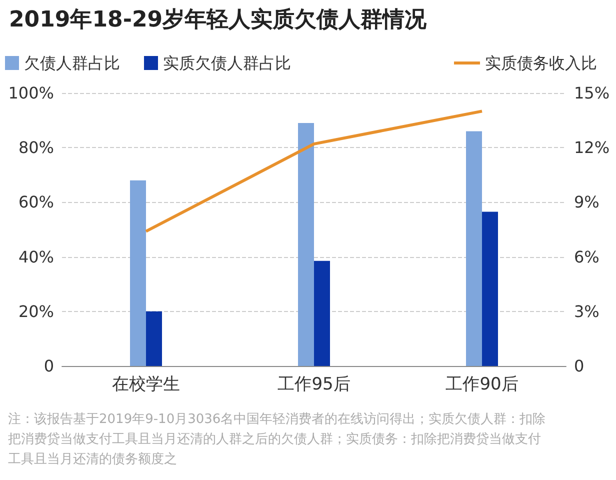 The width and height of the screenshot is (616, 480). I want to click on legend-label: 实质欠债人群占比, so click(227, 63).